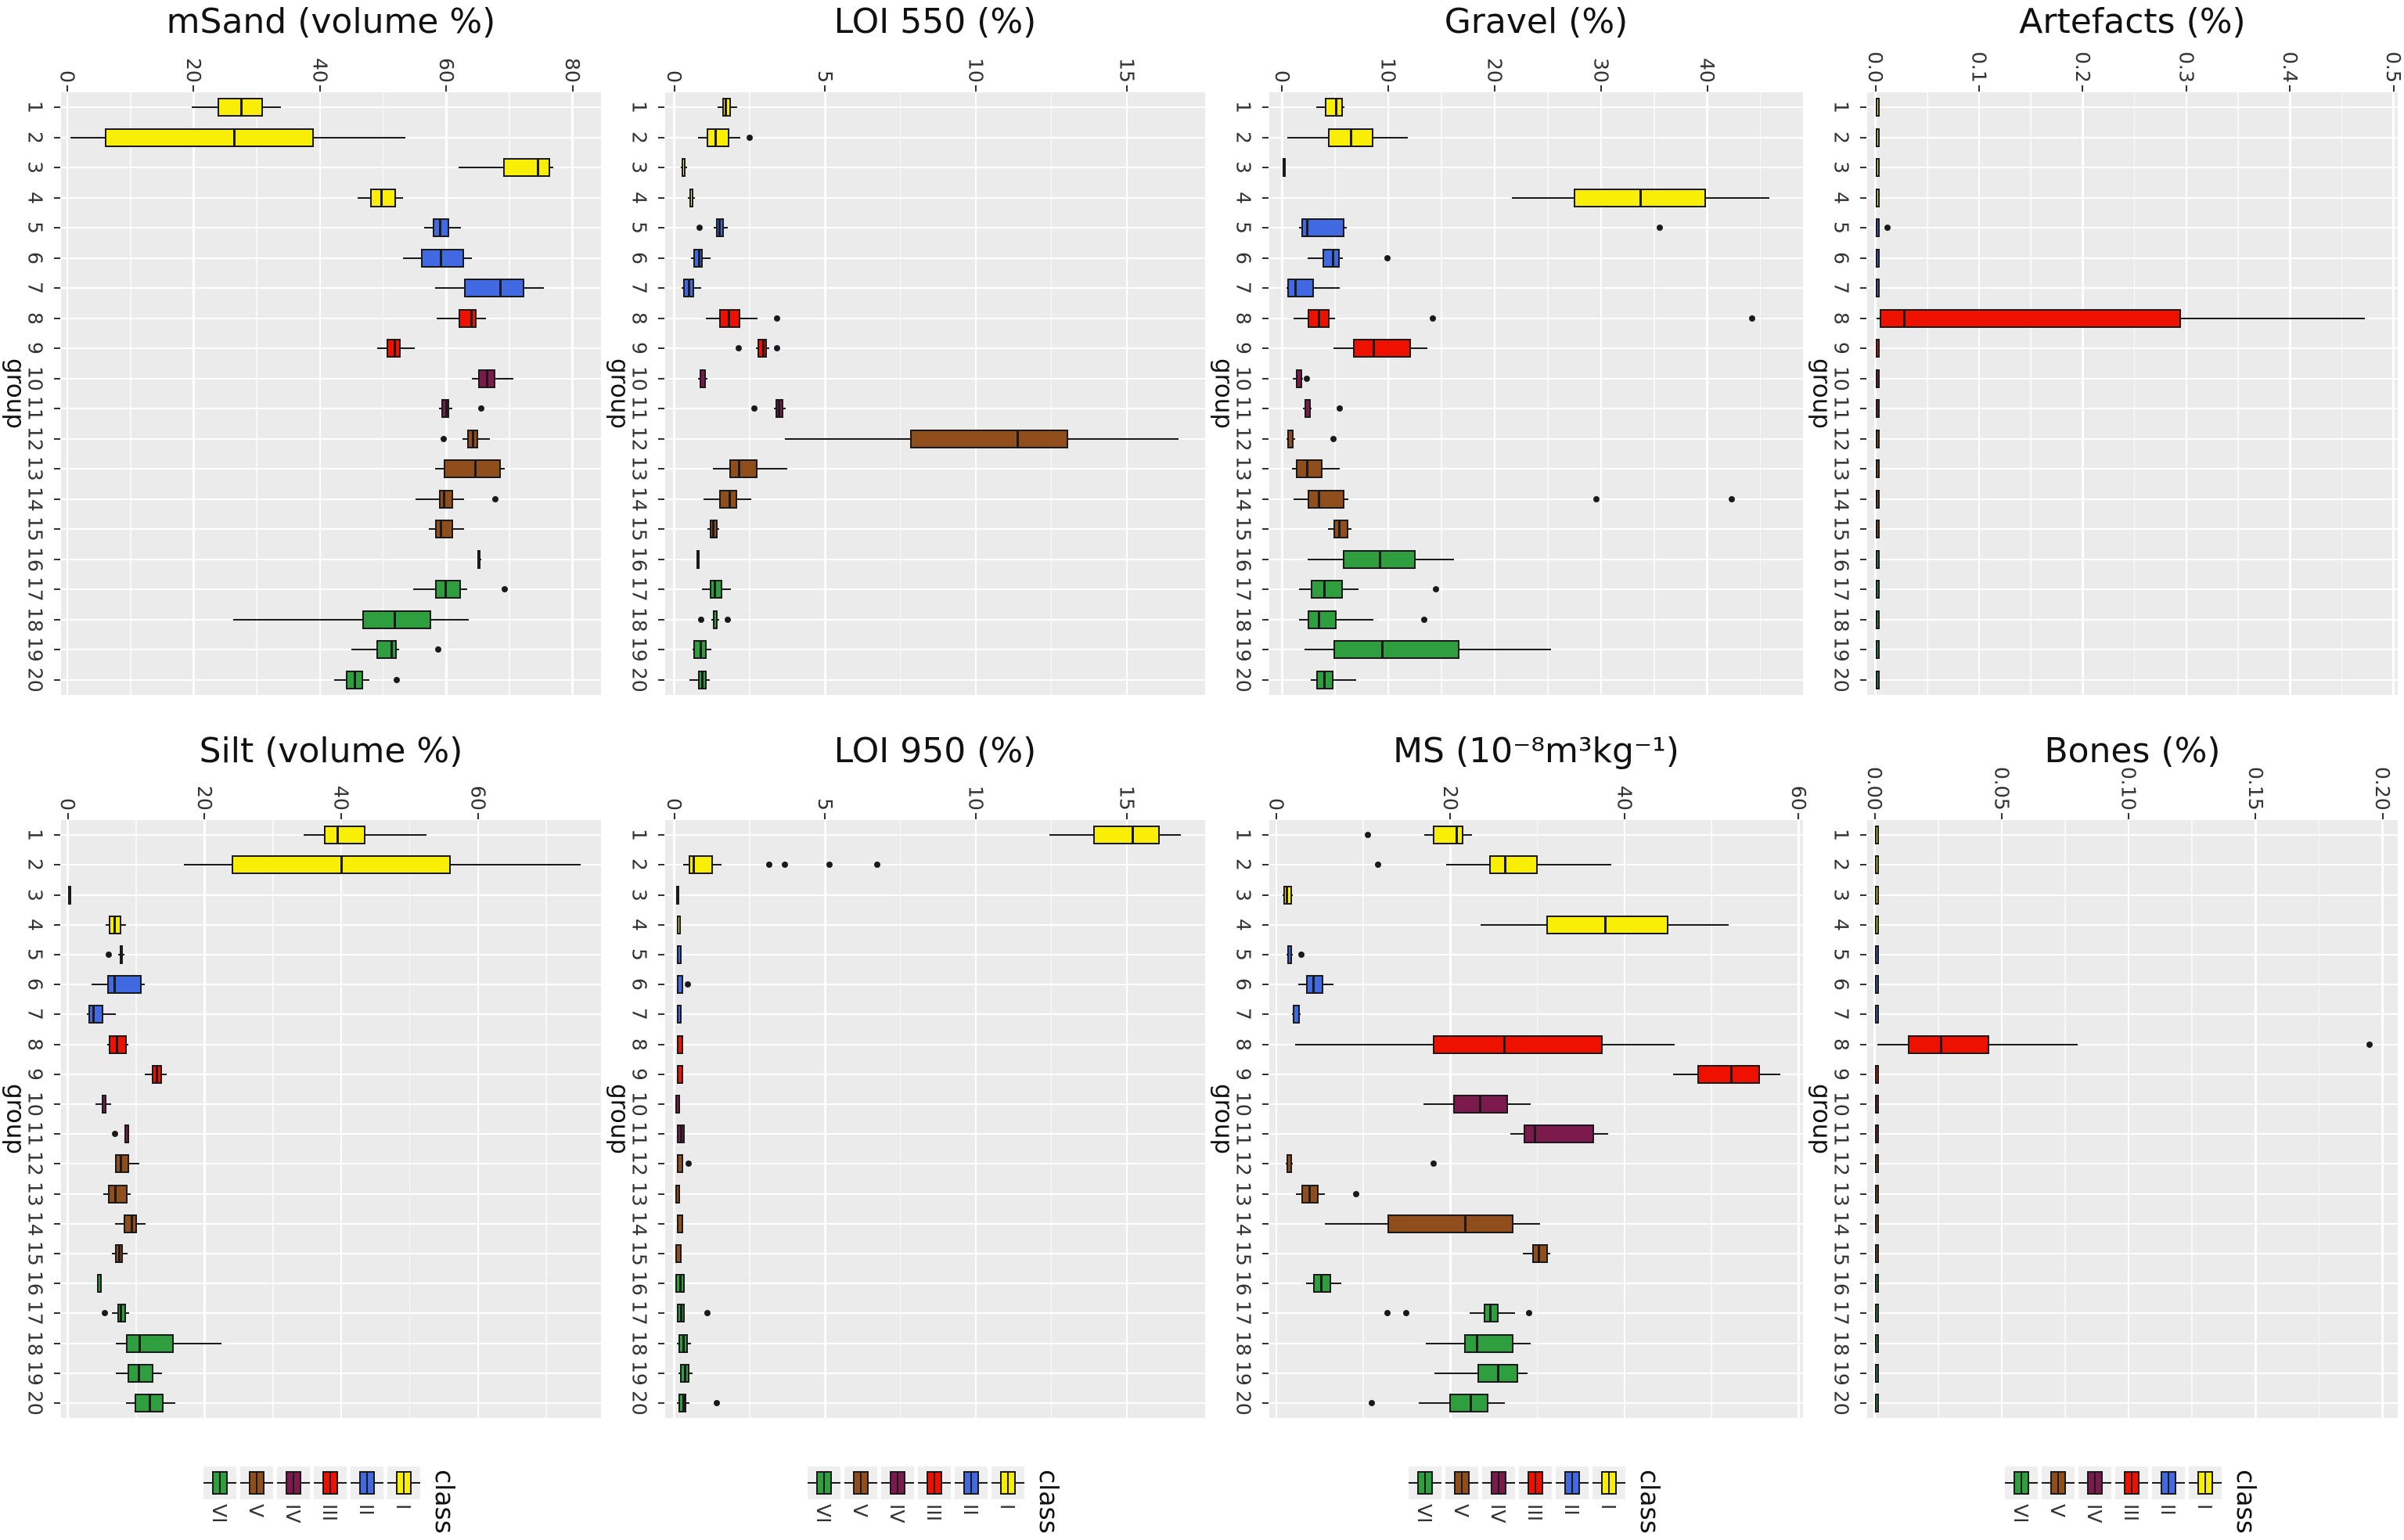 This screenshot has height=1540, width=2404. I want to click on axis-tick-label-text: 60, so click(1799, 798).